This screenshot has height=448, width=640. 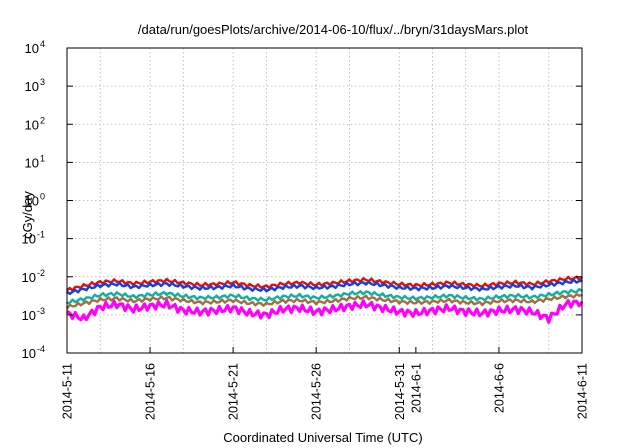 I want to click on x-axis-label: Coordinated Universal Time (UTC), so click(x=322, y=437).